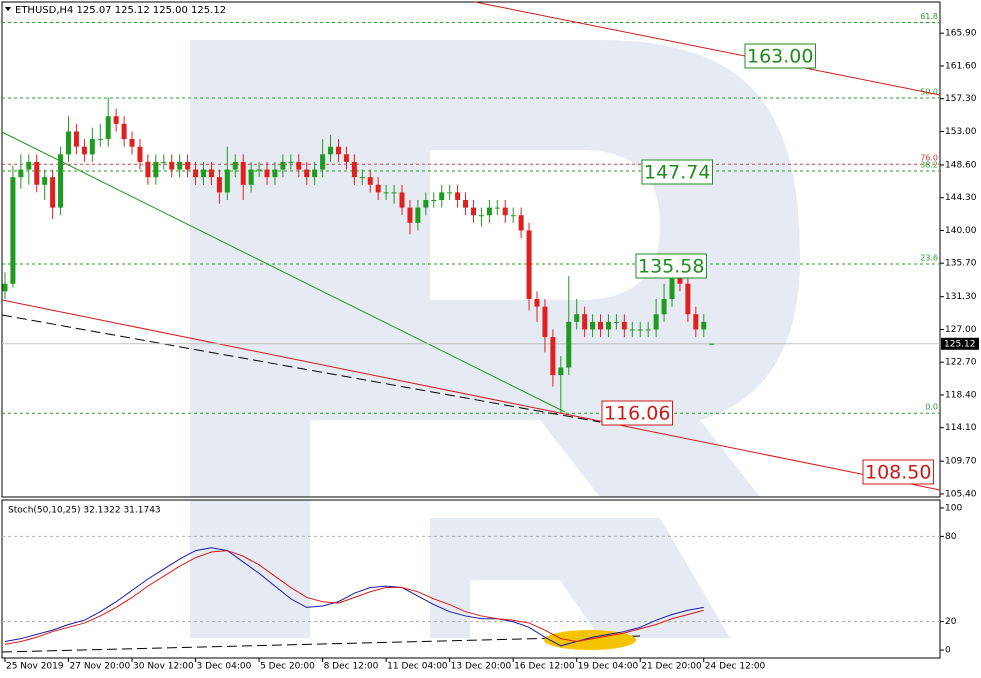 The height and width of the screenshot is (678, 981). I want to click on stoch-line, so click(354, 597).